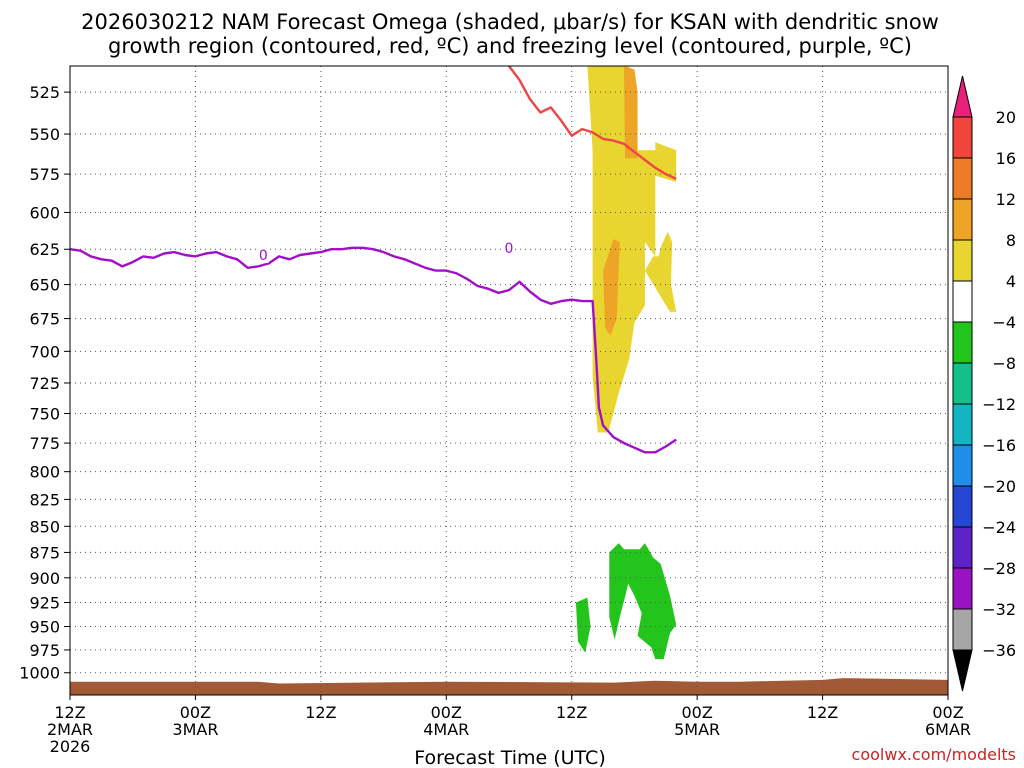  Describe the element at coordinates (999, 609) in the screenshot. I see `colorbar-label-12: −32` at that location.